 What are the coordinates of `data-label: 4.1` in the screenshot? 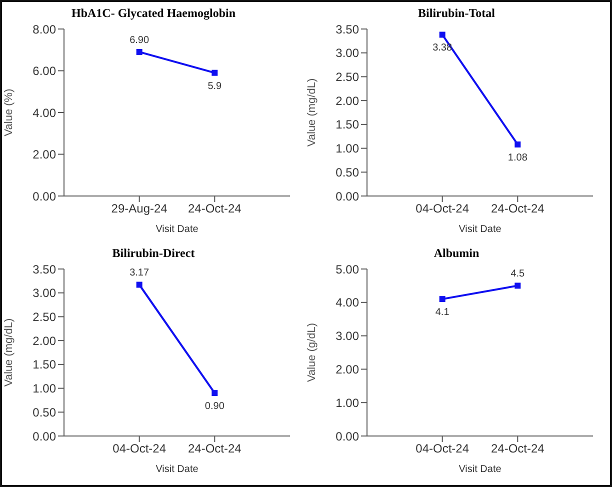 It's located at (442, 312).